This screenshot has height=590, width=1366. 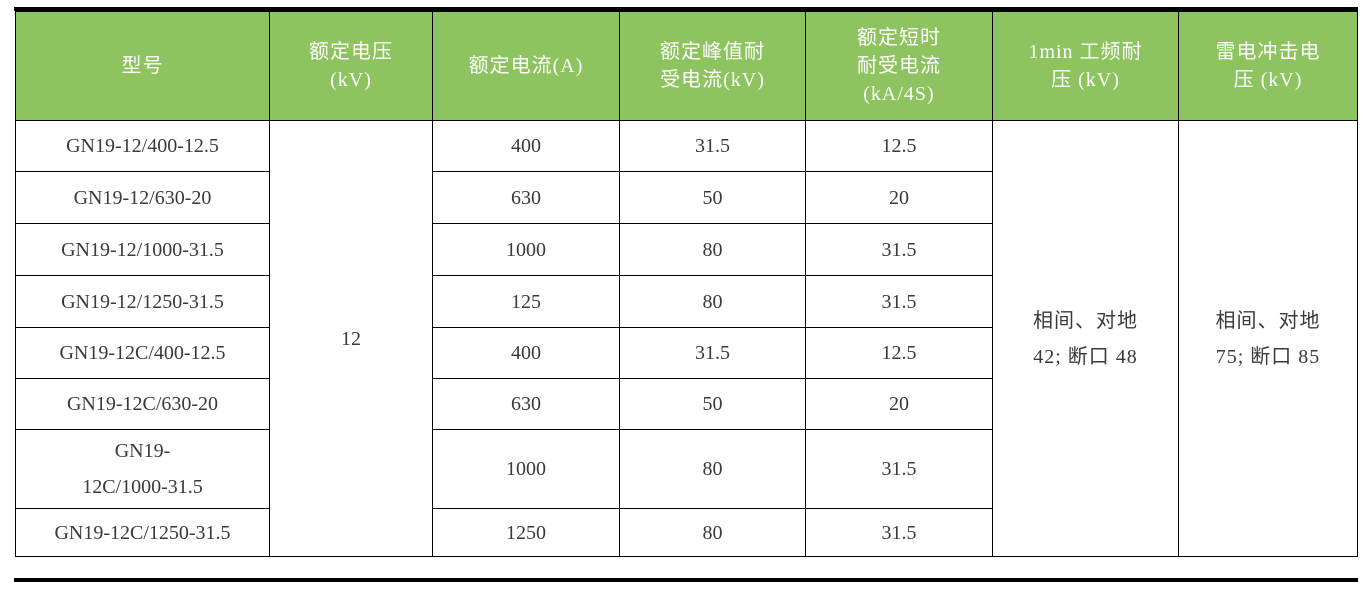 What do you see at coordinates (142, 66) in the screenshot?
I see `header-model: 型号` at bounding box center [142, 66].